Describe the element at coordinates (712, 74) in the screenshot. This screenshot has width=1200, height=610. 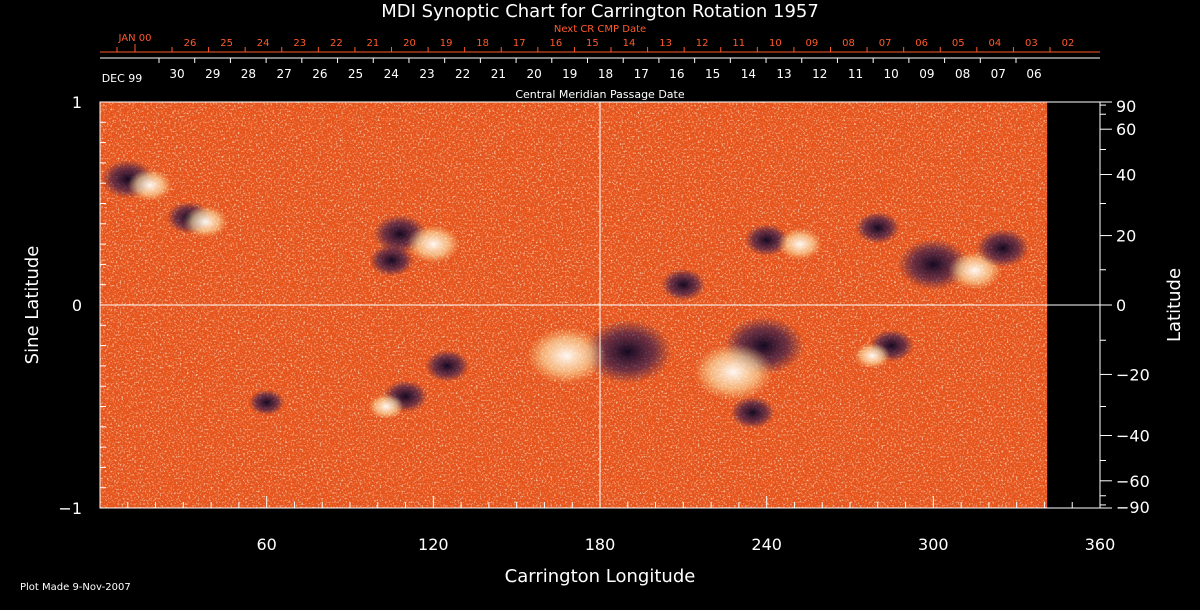
I see `cmp-day-label: 15` at that location.